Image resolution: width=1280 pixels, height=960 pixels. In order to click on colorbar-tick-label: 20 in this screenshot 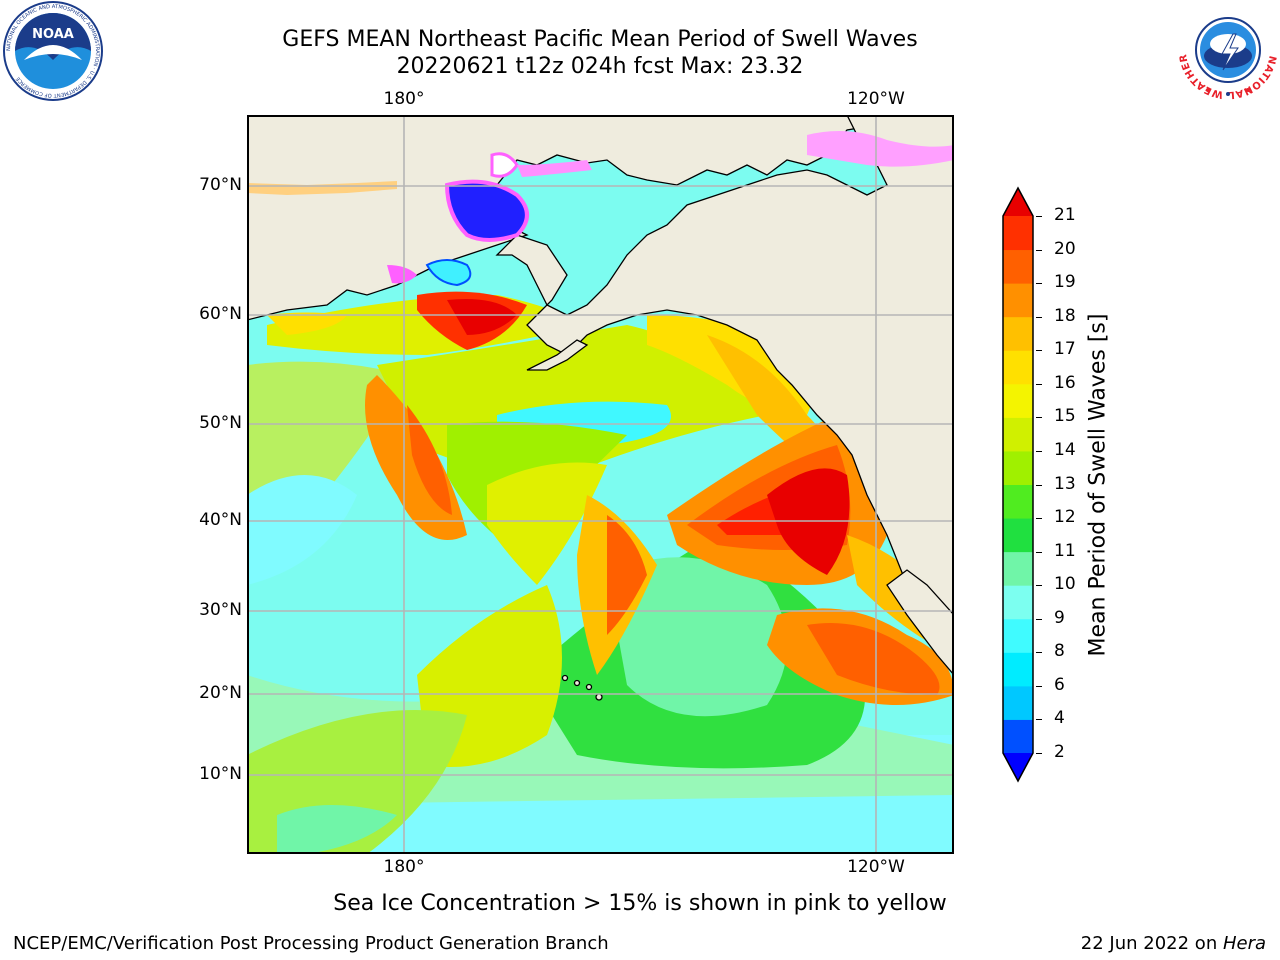, I will do `click(1065, 248)`.